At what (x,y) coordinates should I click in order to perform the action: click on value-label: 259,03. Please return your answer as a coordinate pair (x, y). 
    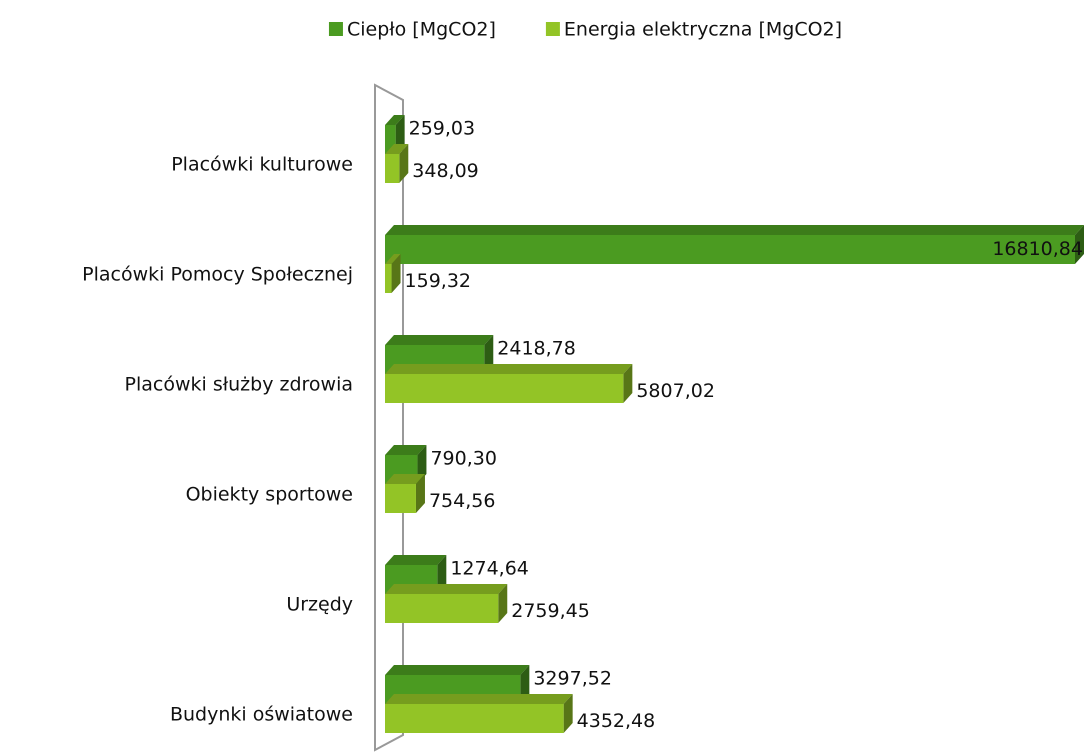
    Looking at the image, I should click on (442, 129).